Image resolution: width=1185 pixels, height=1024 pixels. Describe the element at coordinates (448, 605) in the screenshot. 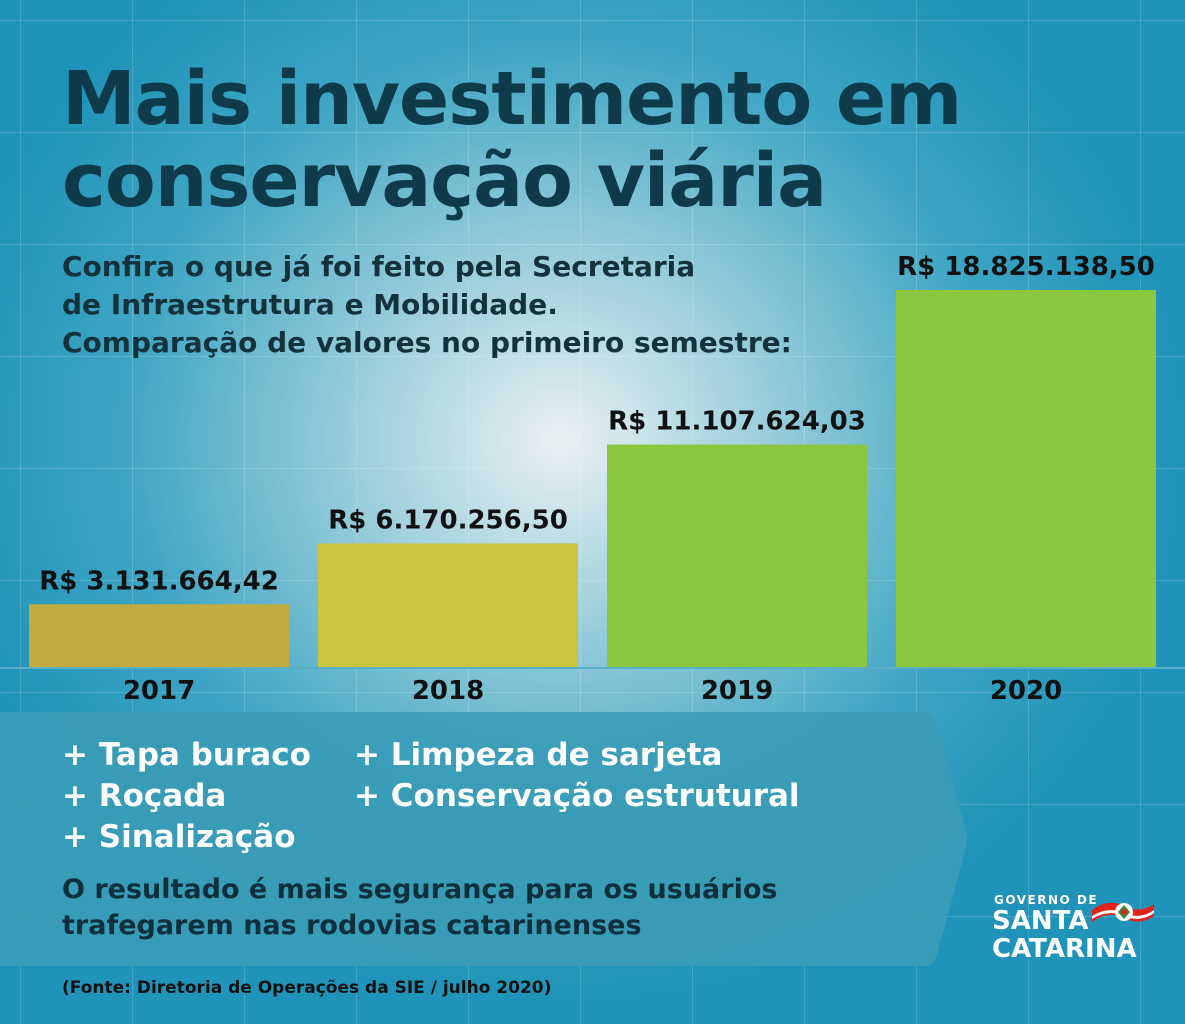

I see `bar-2018` at that location.